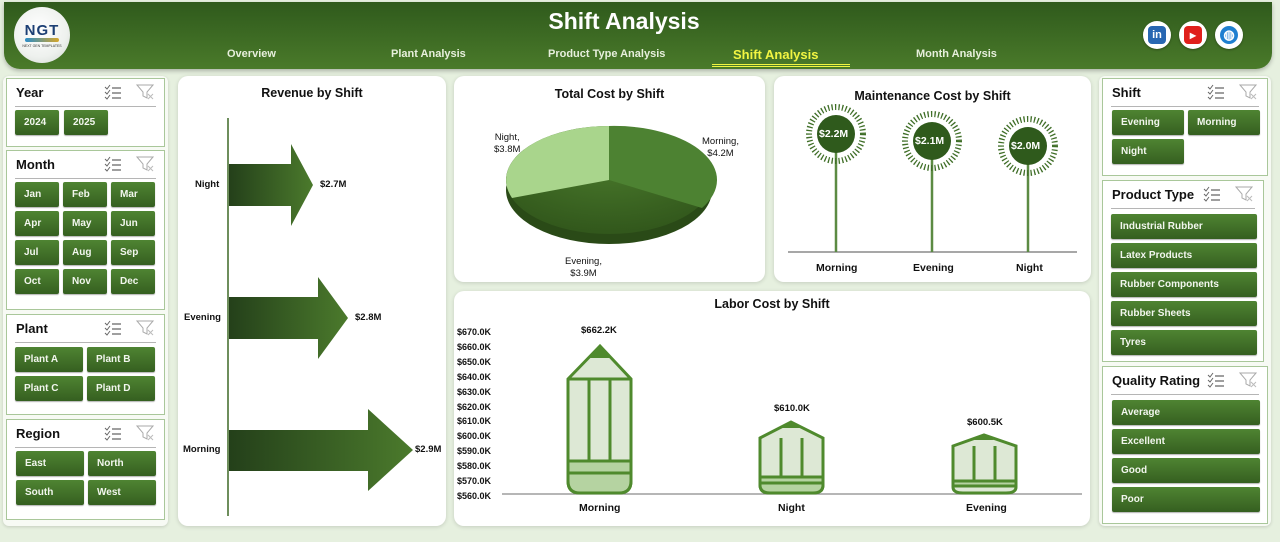 The height and width of the screenshot is (542, 1280). Describe the element at coordinates (599, 419) in the screenshot. I see `pencil-morning` at that location.